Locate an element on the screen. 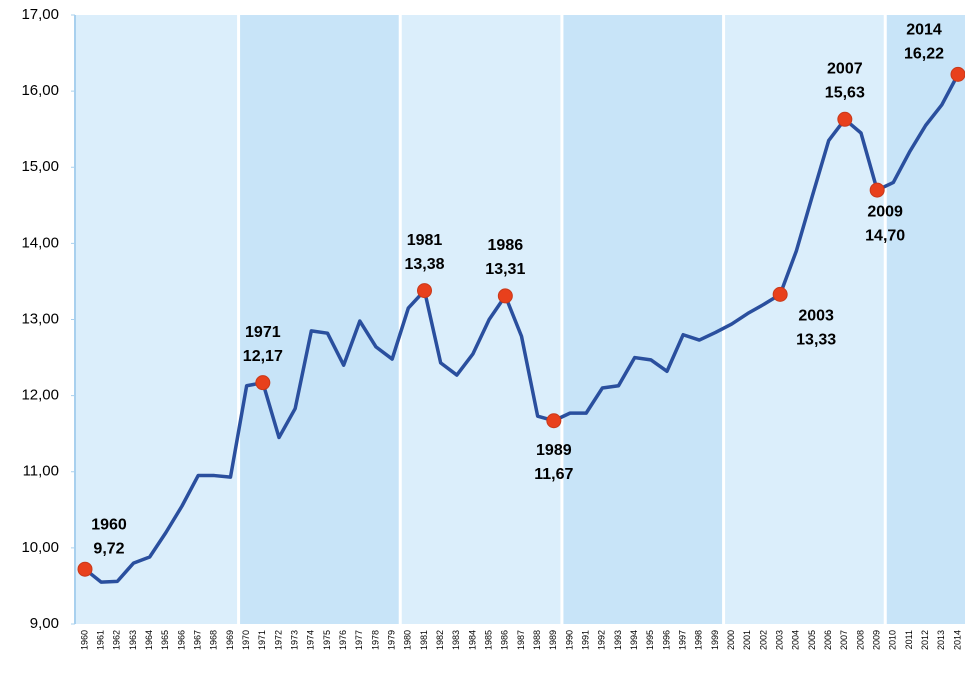  data-label: 13,31 is located at coordinates (505, 269).